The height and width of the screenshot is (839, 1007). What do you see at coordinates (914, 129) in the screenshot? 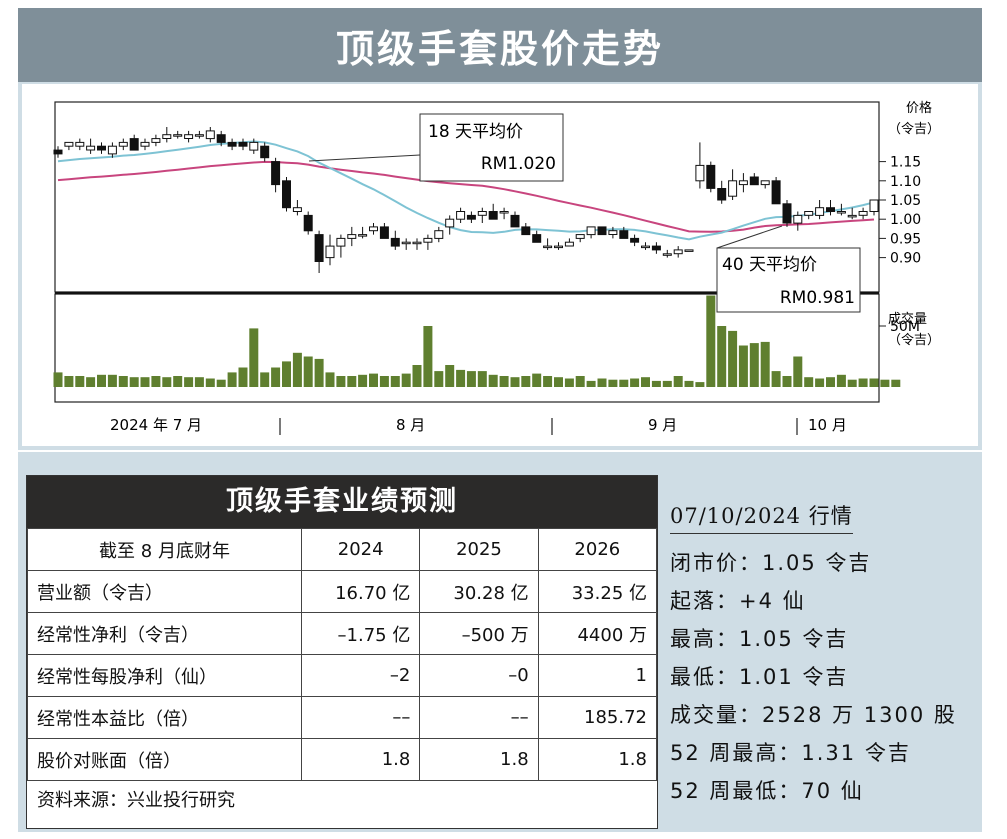
I see `price-axis-label-2: （令吉）` at bounding box center [914, 129].